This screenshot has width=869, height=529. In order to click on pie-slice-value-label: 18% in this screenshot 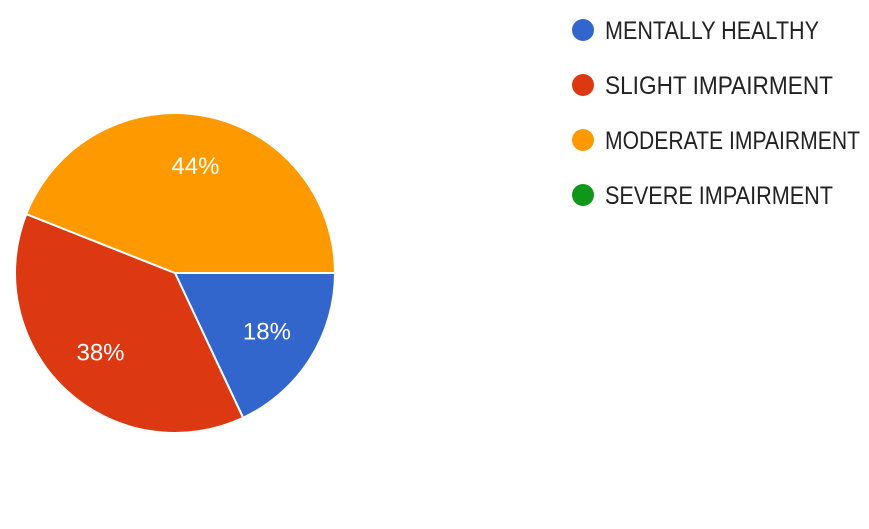, I will do `click(267, 331)`.